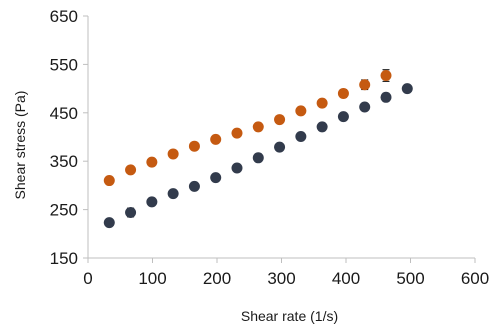 The height and width of the screenshot is (331, 504). I want to click on x-tick-label: 0, so click(87, 278).